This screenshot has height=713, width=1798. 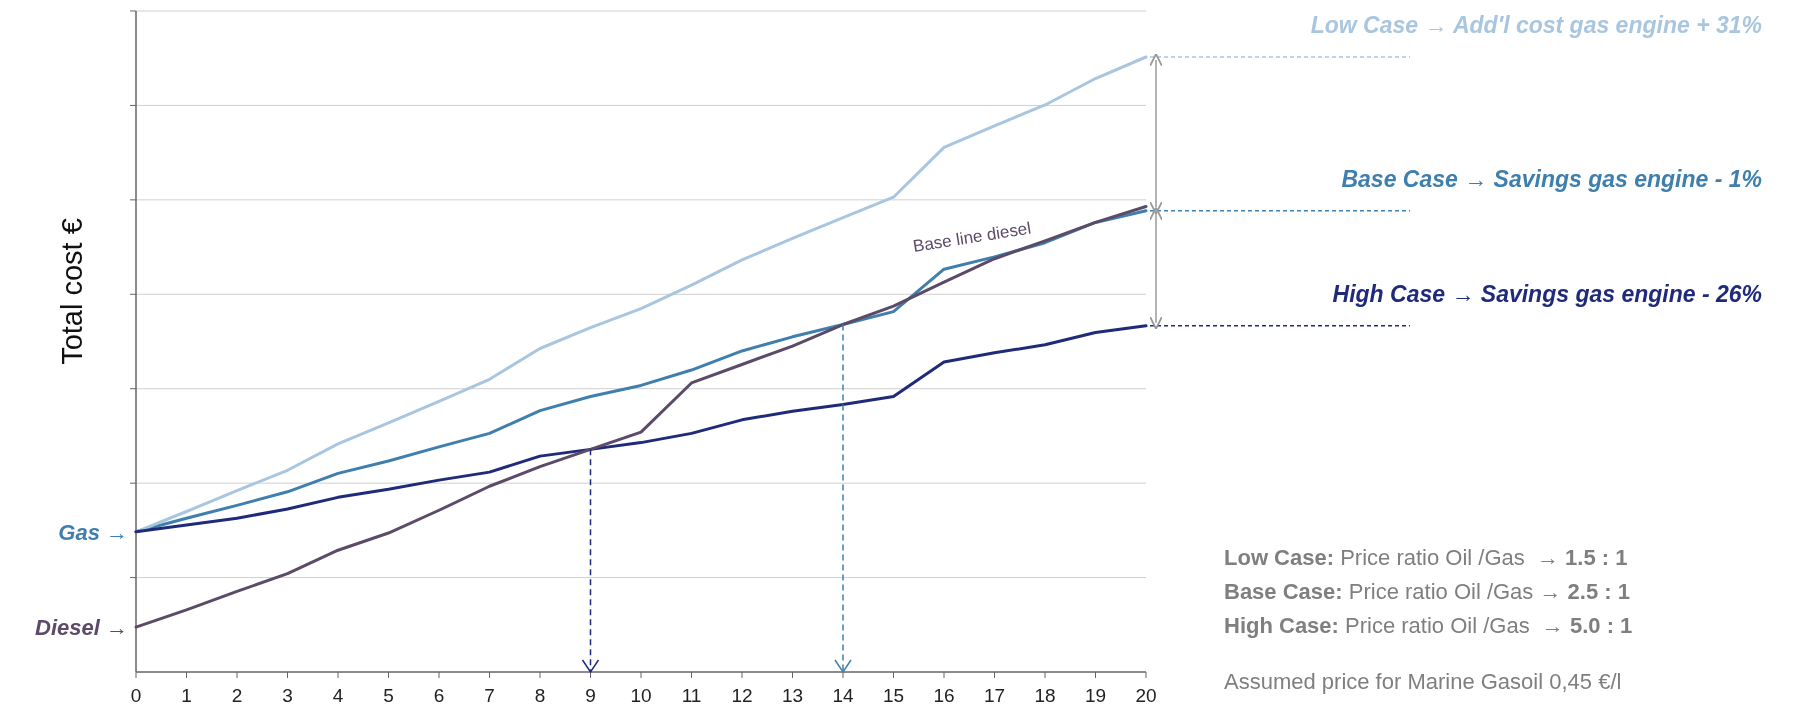 I want to click on y-axis-title: Total cost €, so click(x=72, y=291).